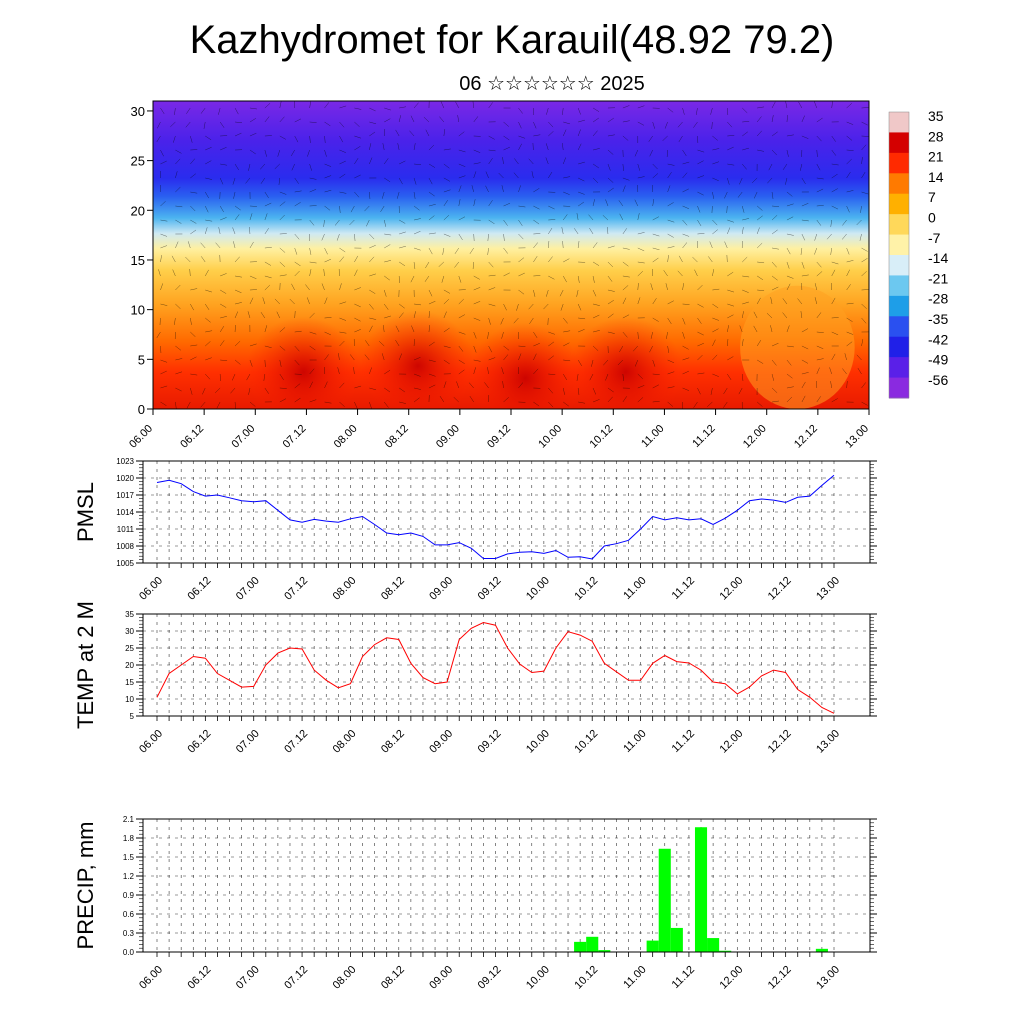 Image resolution: width=1024 pixels, height=1024 pixels. Describe the element at coordinates (490, 742) in the screenshot. I see `x-tick-label: 09.12` at that location.